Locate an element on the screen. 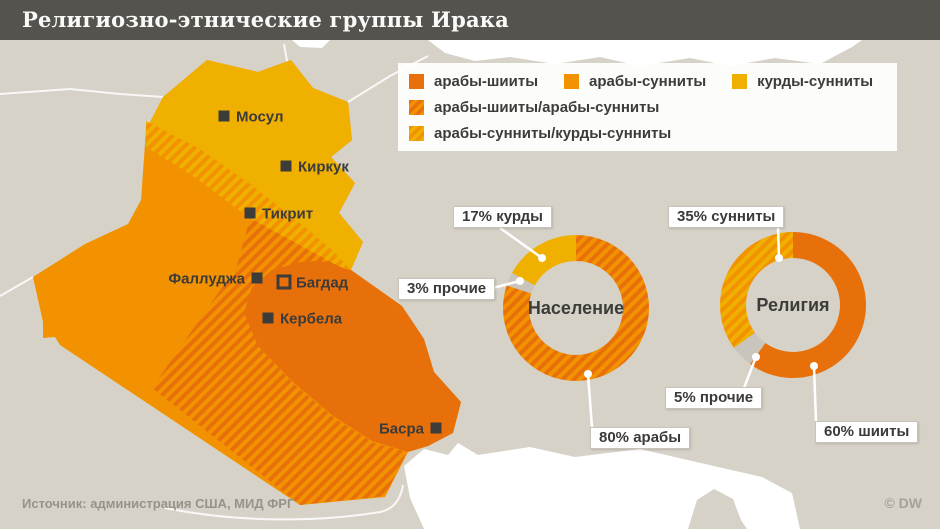 The image size is (940, 529). map-city: Фаллуджа is located at coordinates (215, 279).